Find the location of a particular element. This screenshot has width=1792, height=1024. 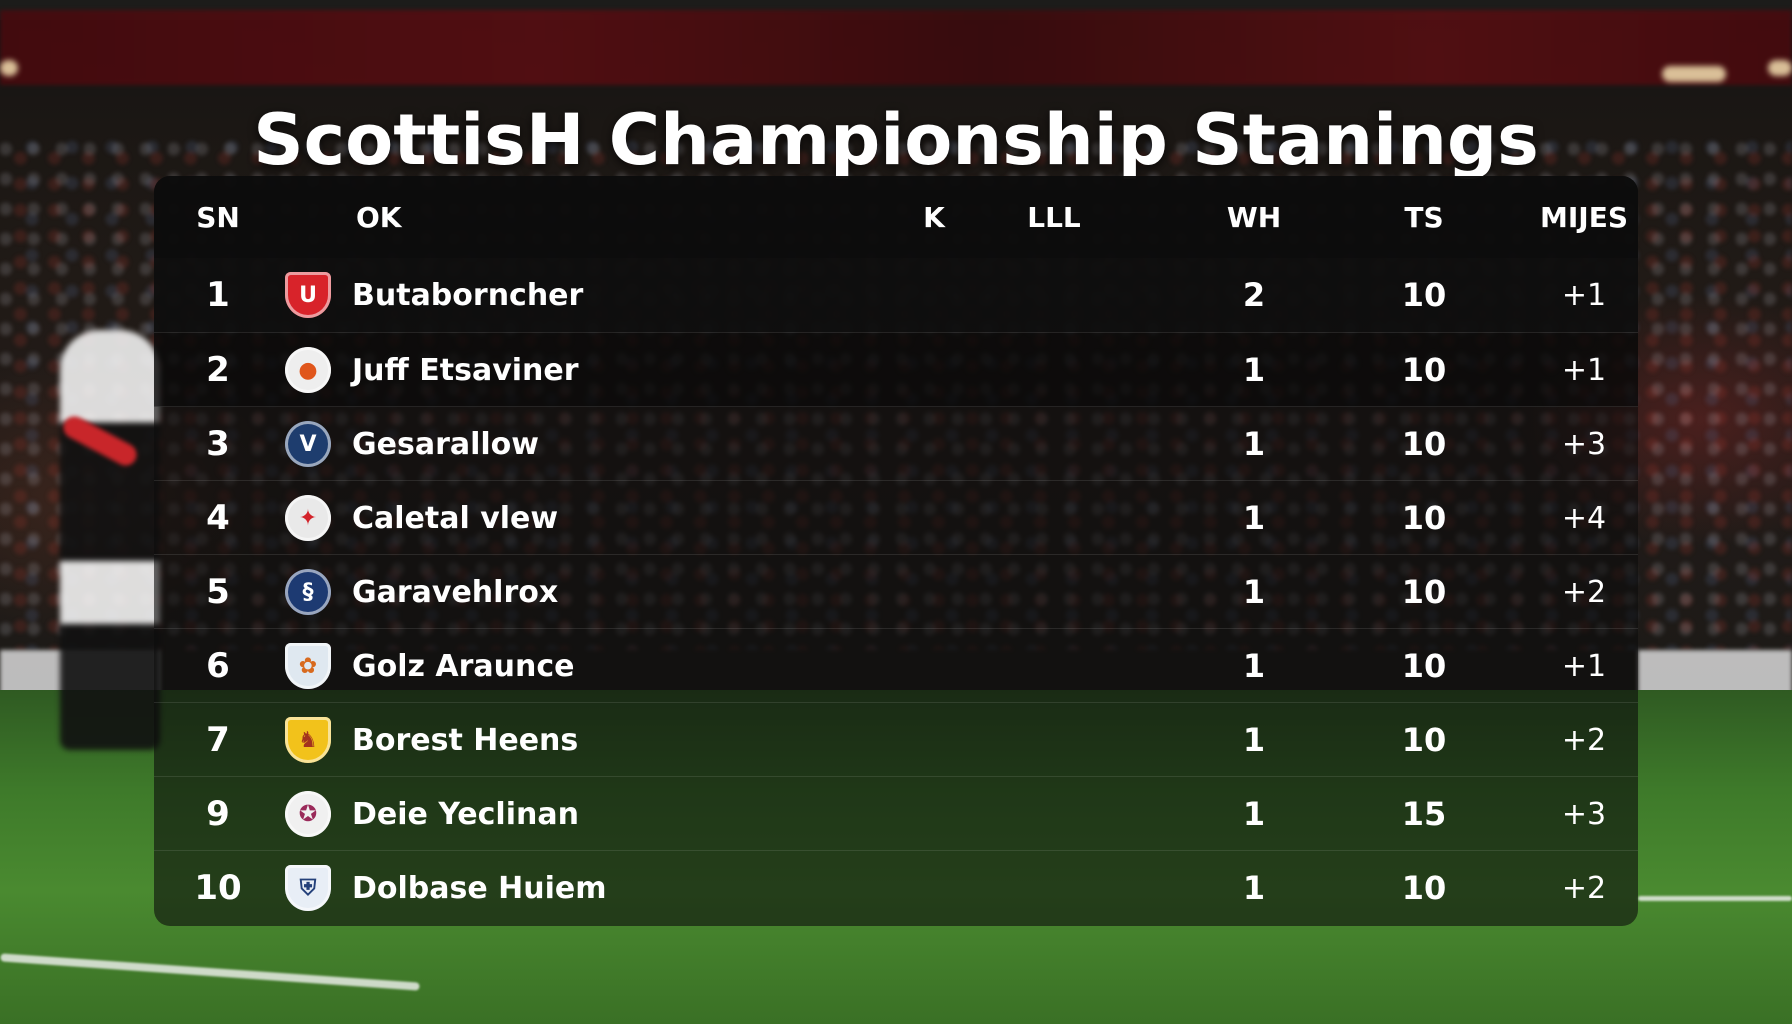

table-row: 7 ♞ Borest Heens 1 10 +2 is located at coordinates (896, 739).